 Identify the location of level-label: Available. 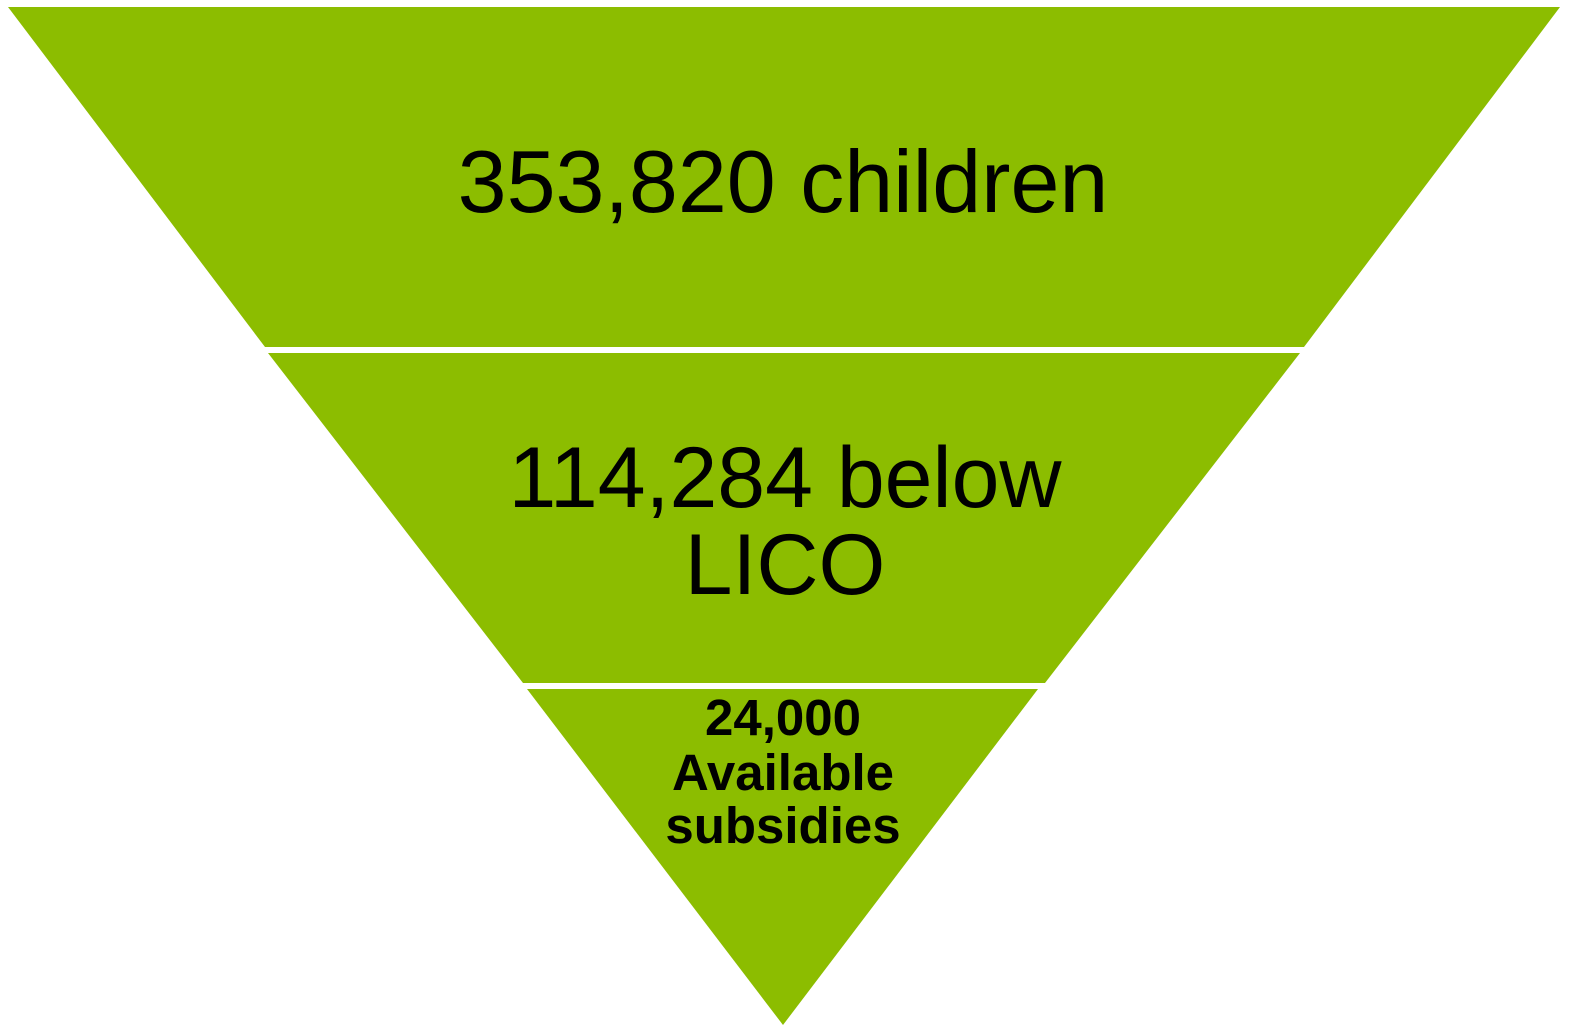
(783, 772).